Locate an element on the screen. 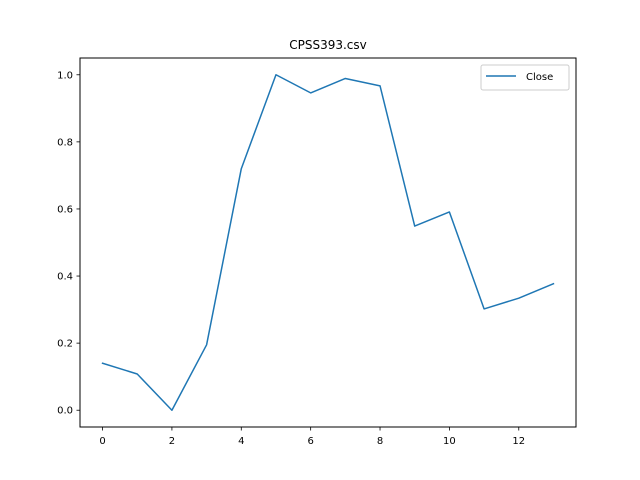 The width and height of the screenshot is (640, 480). x-tick-label: 6 is located at coordinates (310, 441).